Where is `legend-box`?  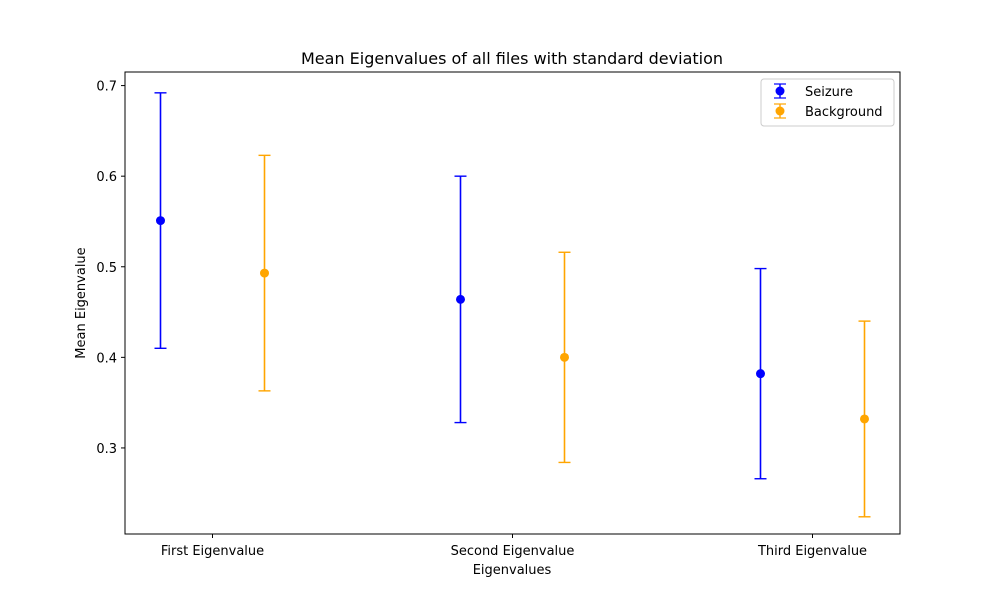
legend-box is located at coordinates (827, 102).